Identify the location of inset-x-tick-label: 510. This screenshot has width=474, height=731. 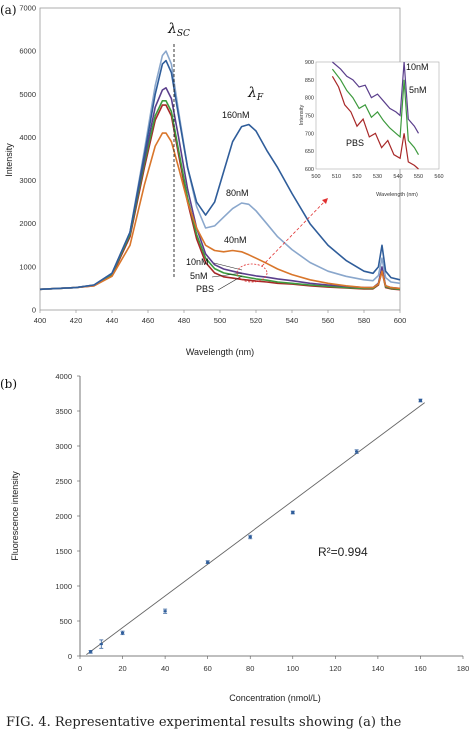
(336, 177).